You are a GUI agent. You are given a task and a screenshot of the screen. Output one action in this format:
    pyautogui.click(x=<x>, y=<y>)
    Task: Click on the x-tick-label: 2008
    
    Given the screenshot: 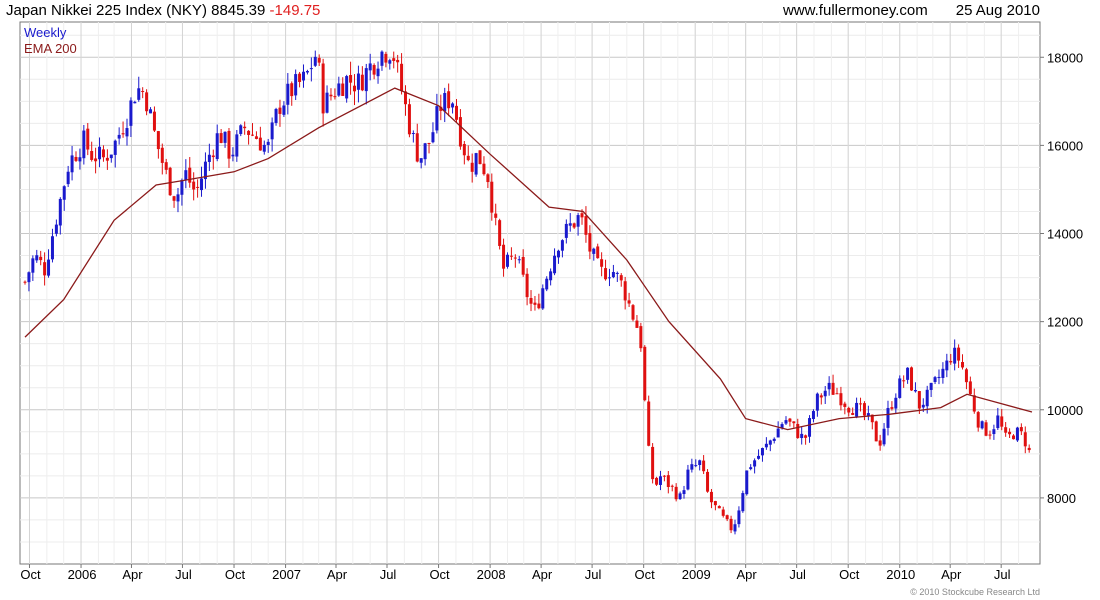 What is the action you would take?
    pyautogui.click(x=491, y=574)
    